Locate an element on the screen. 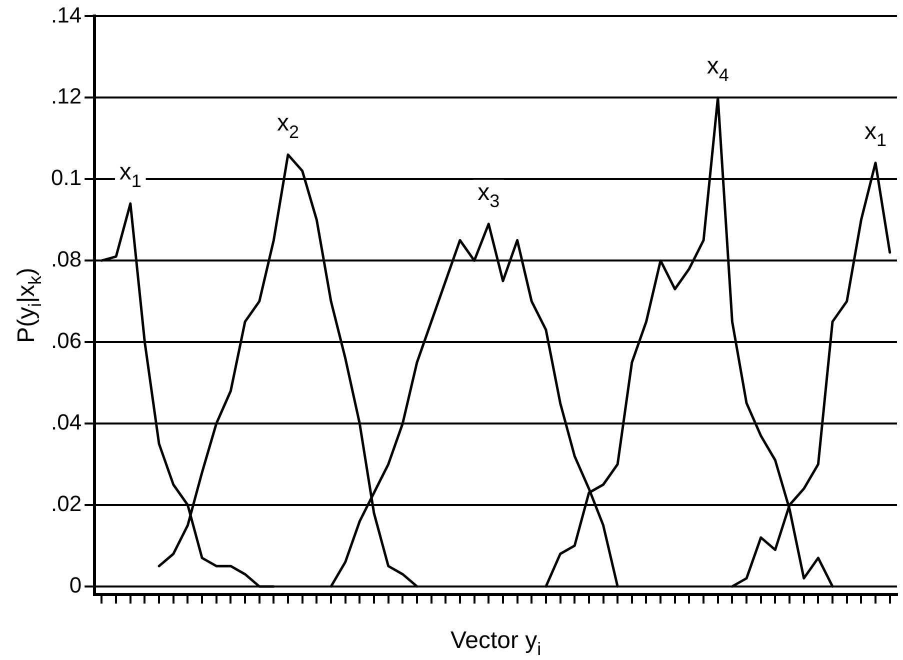 The width and height of the screenshot is (903, 660). y-tick-label: .06 is located at coordinates (66, 341).